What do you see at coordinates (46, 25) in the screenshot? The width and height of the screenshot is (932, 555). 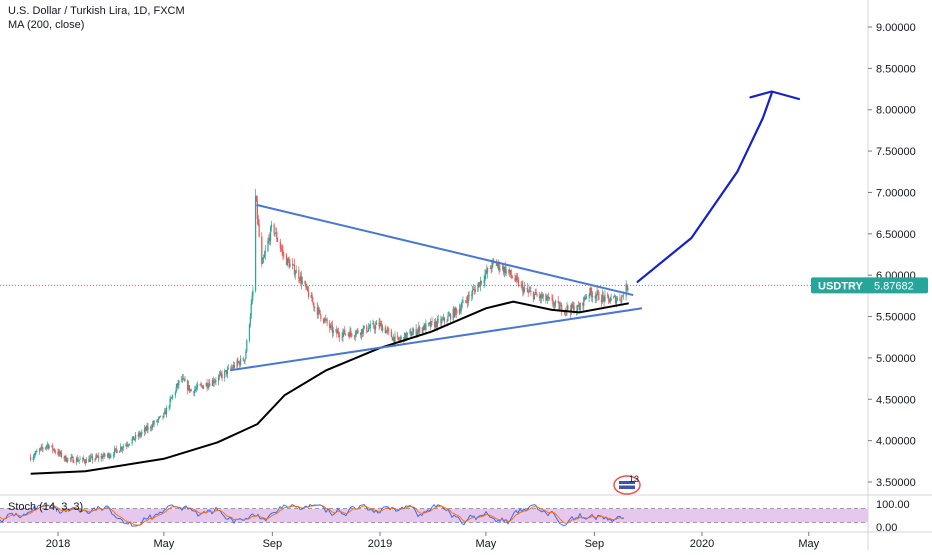 I see `ma-legend: MA (200, close)` at bounding box center [46, 25].